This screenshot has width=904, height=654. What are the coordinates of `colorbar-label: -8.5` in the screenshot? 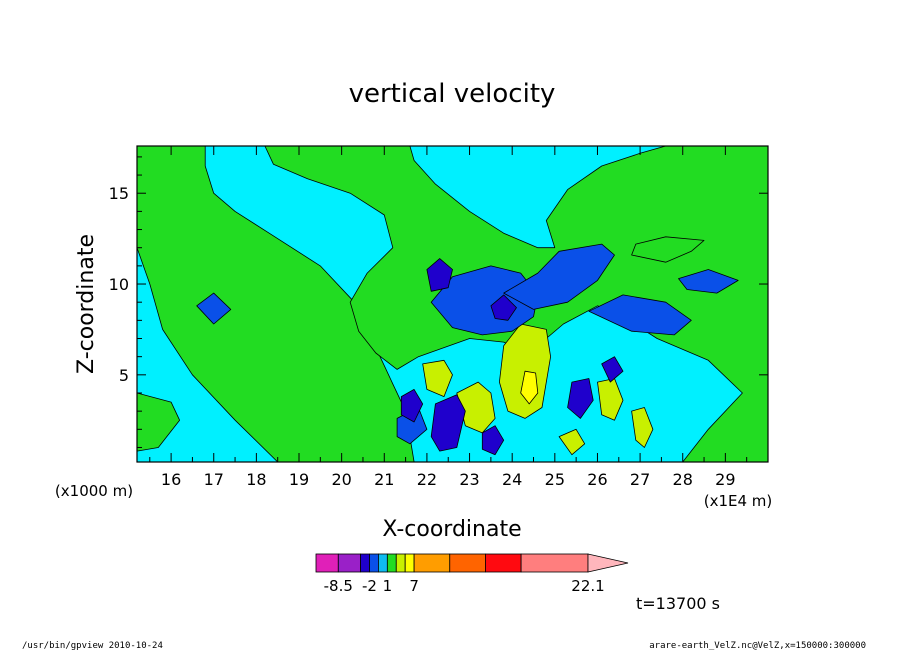 It's located at (338, 586).